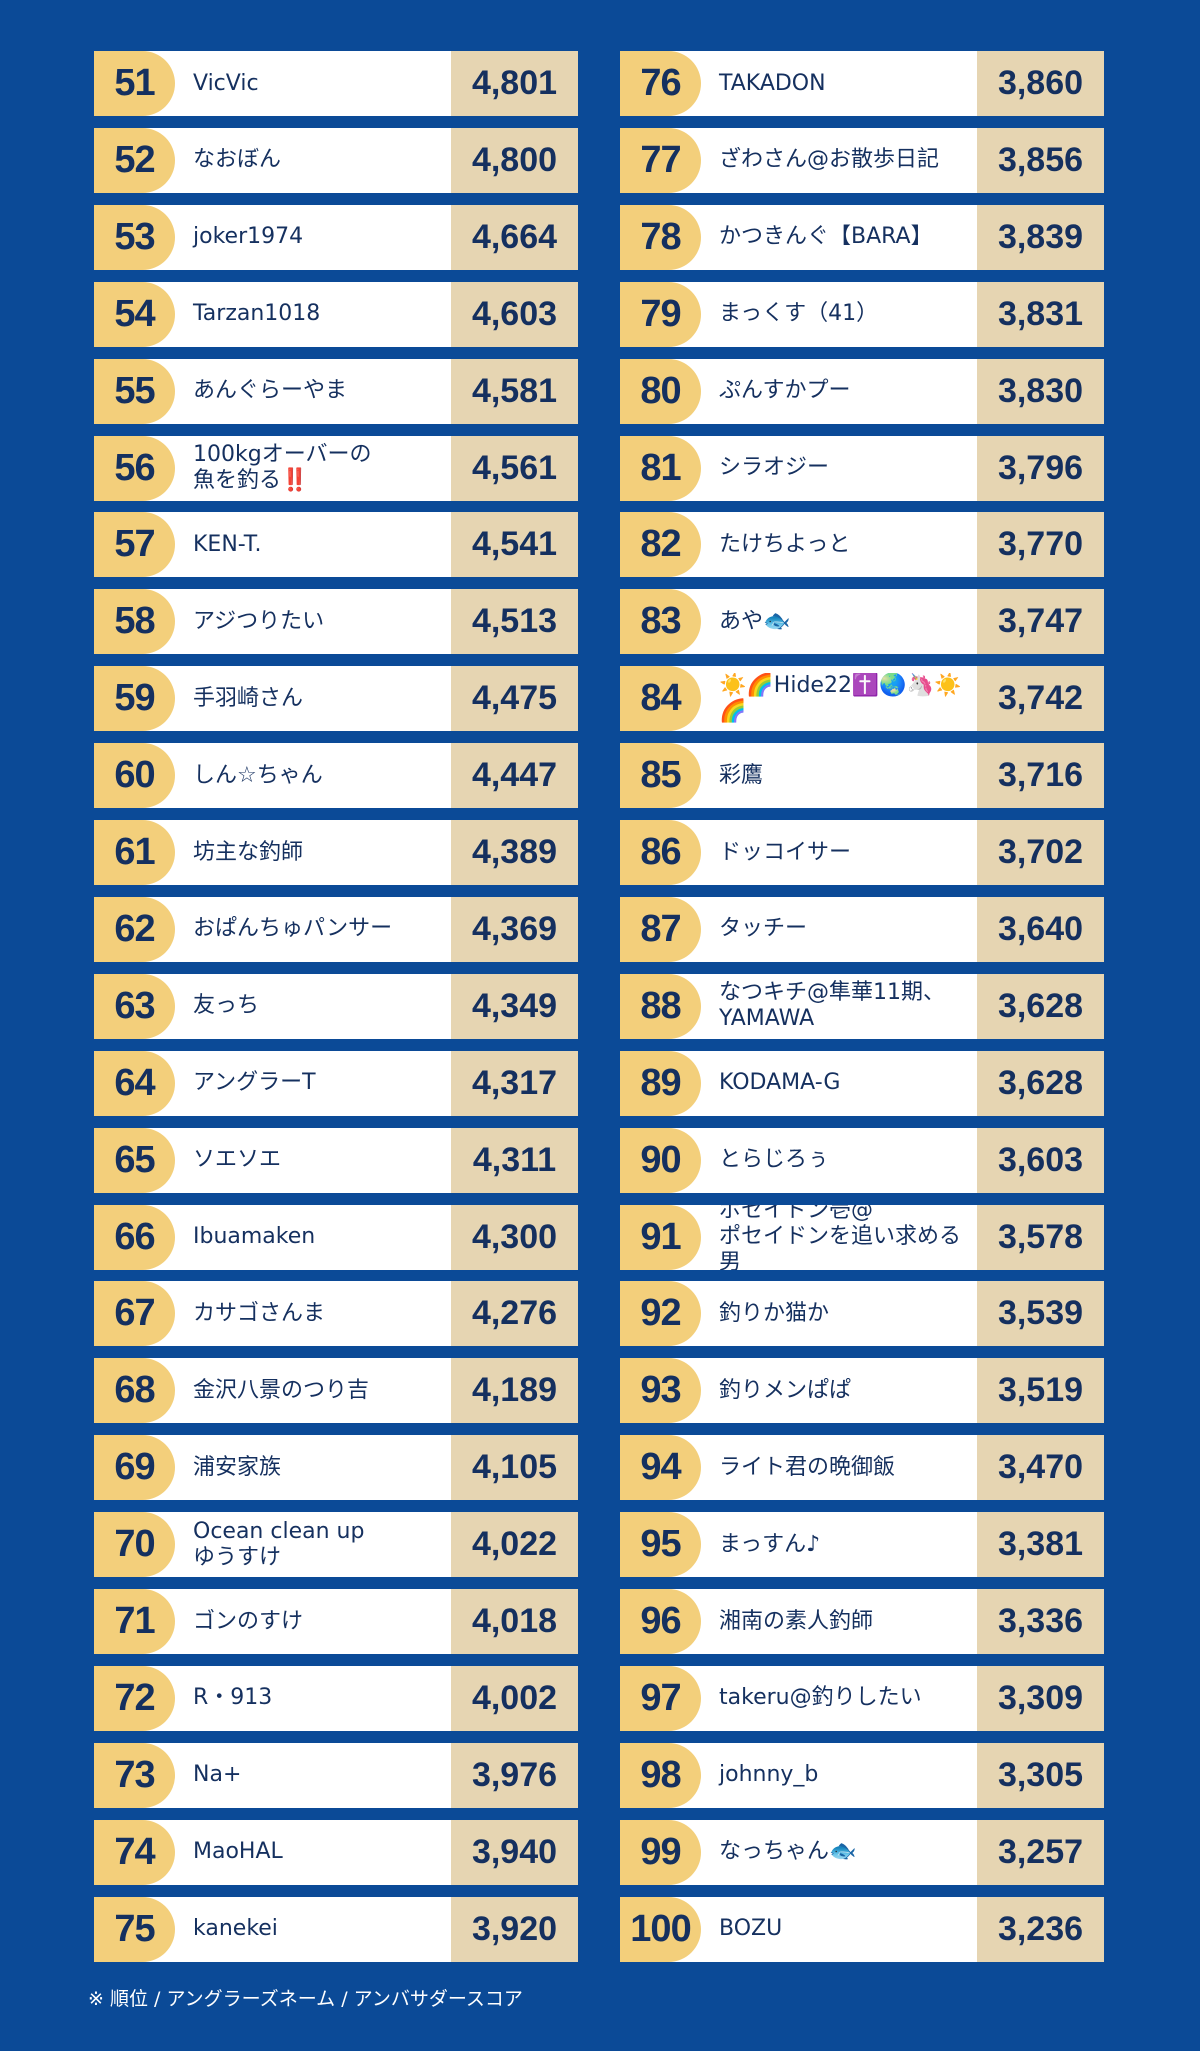 The height and width of the screenshot is (2051, 1200). Describe the element at coordinates (227, 544) in the screenshot. I see `angler-name: KEN-T.` at that location.